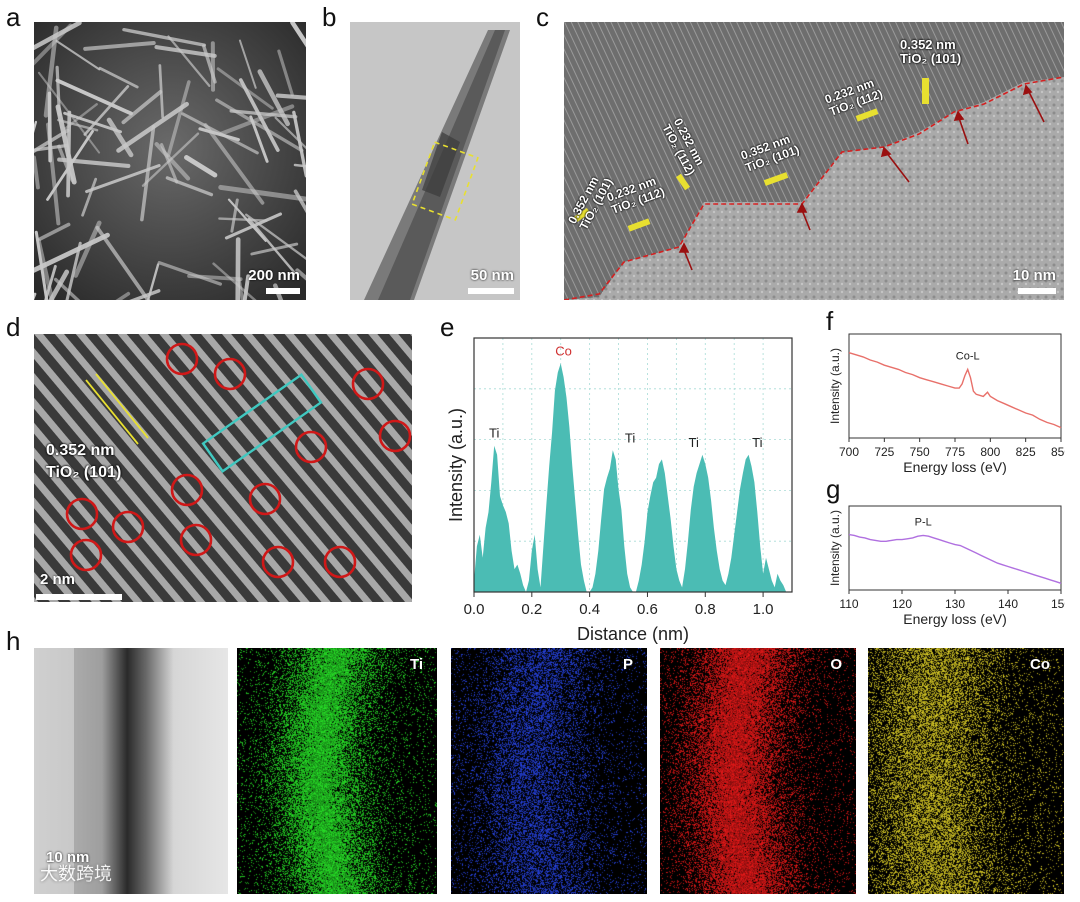 The image size is (1080, 902). I want to click on haadf-image: 10 nm 大数跨境, so click(131, 771).